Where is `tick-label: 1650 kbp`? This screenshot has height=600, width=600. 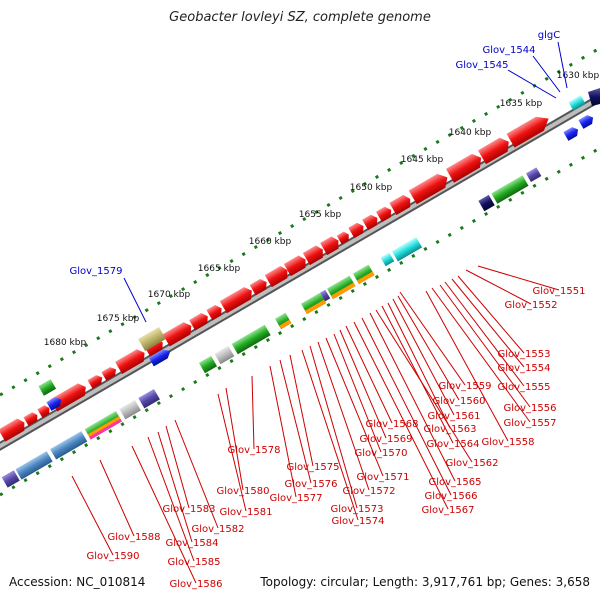
tick-label: 1650 kbp is located at coordinates (371, 188).